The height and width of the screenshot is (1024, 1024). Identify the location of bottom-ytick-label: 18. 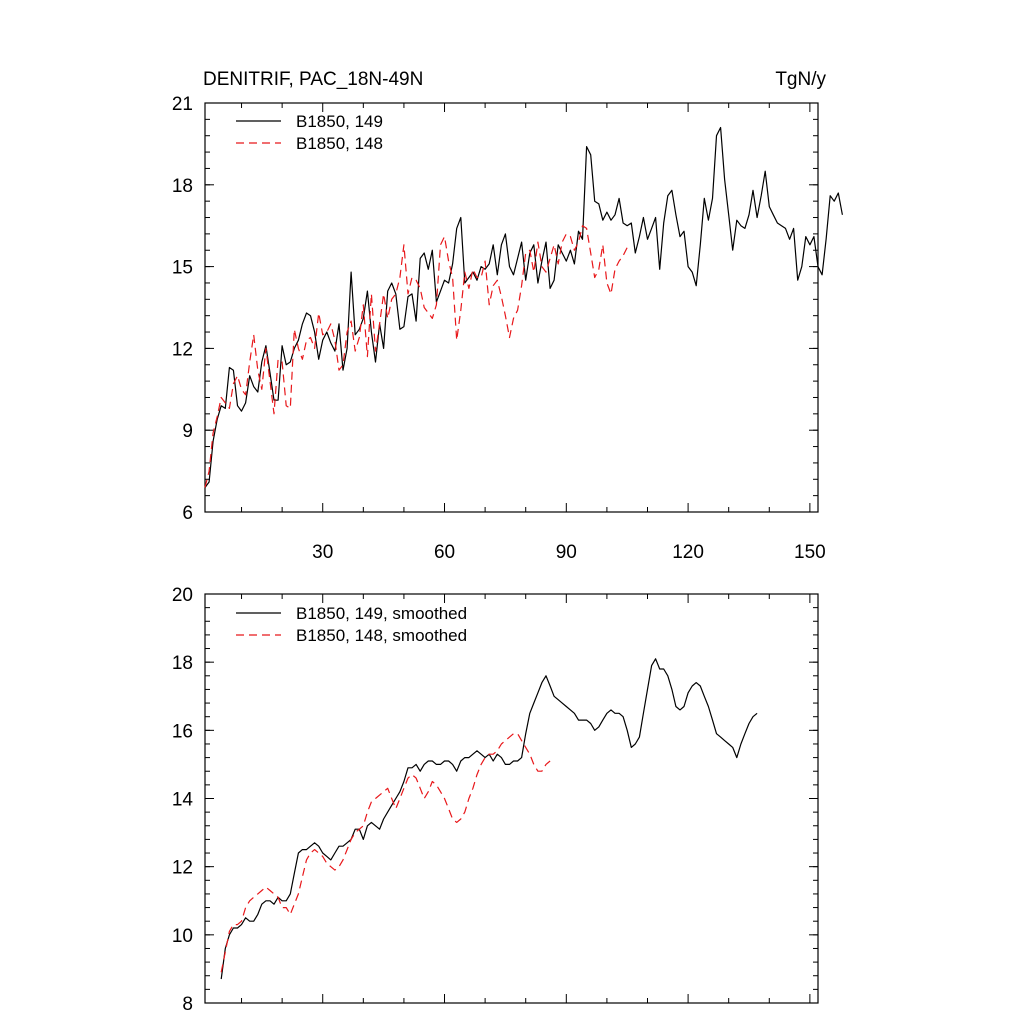
(182, 663).